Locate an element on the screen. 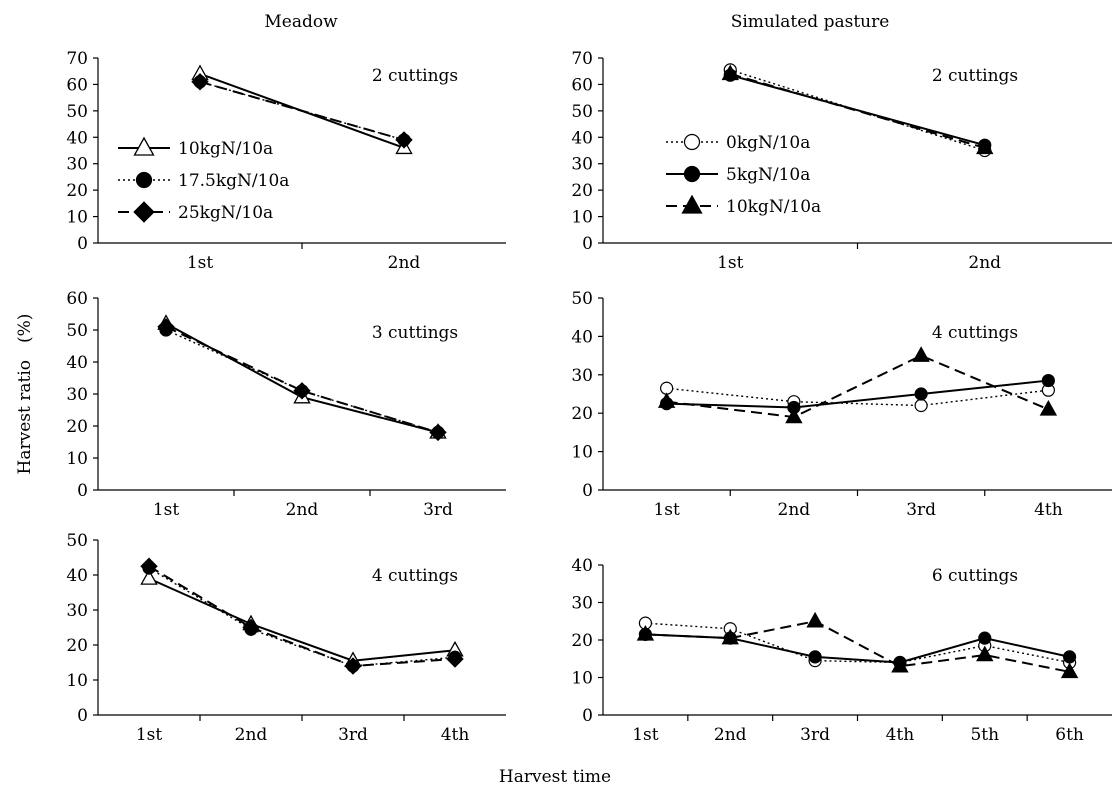  panel-4: 0 10 20 30 40 50 60 70 1st 2nd 2 cuttings is located at coordinates (841, 161).